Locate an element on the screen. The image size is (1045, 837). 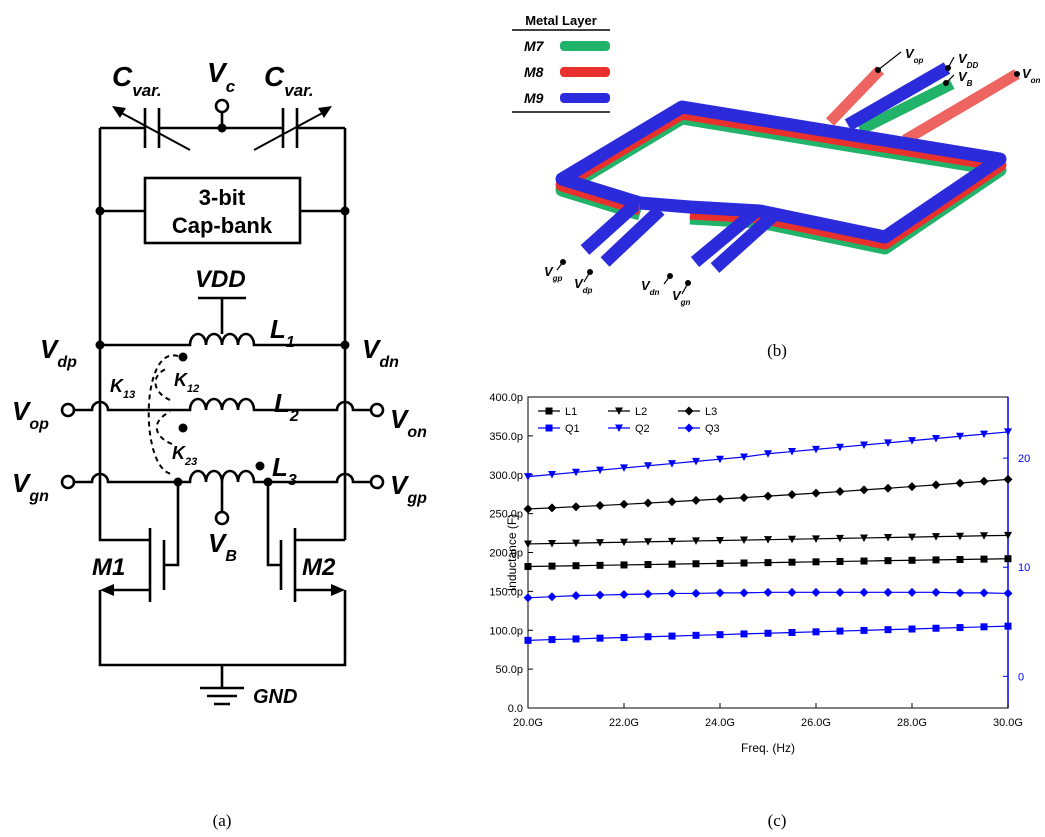
pin-dot is located at coordinates (948, 68).